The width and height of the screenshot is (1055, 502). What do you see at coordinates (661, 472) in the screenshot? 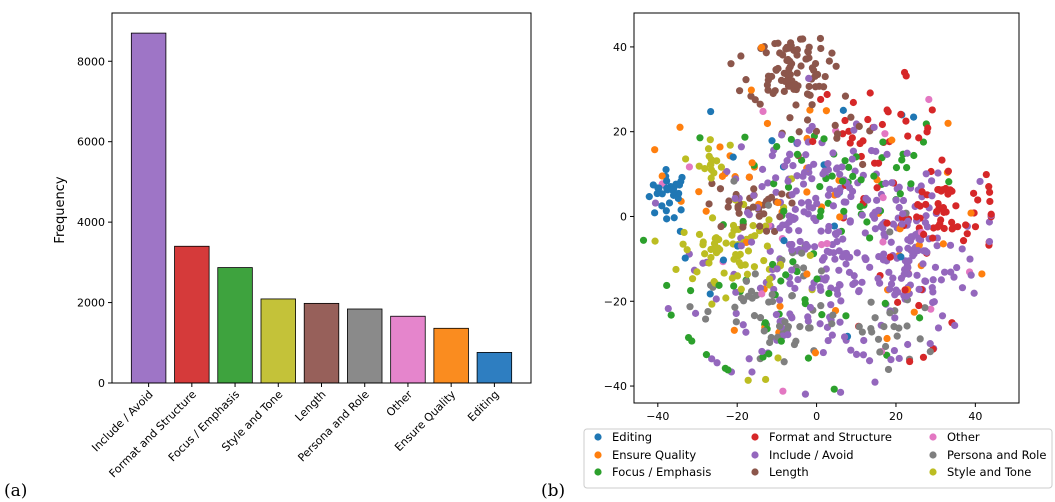
I see `legend-label: Focus / Emphasis` at bounding box center [661, 472].